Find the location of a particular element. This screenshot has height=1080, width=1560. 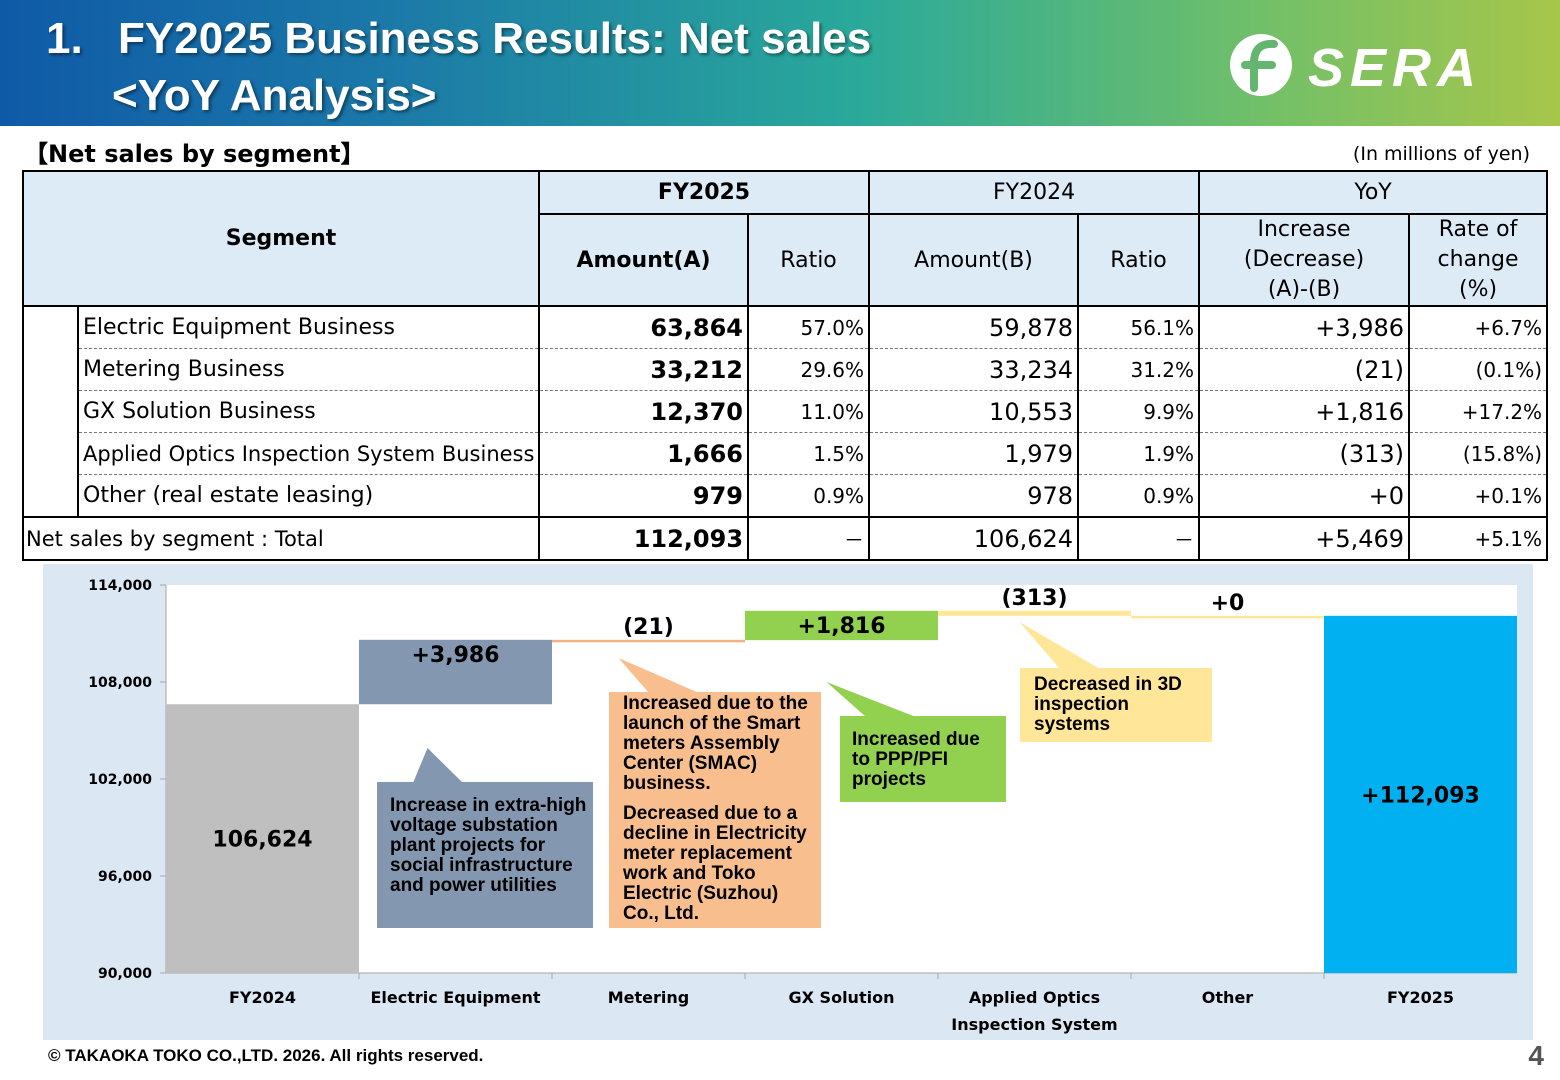

fy2025-amount: 63,864 is located at coordinates (644, 327).